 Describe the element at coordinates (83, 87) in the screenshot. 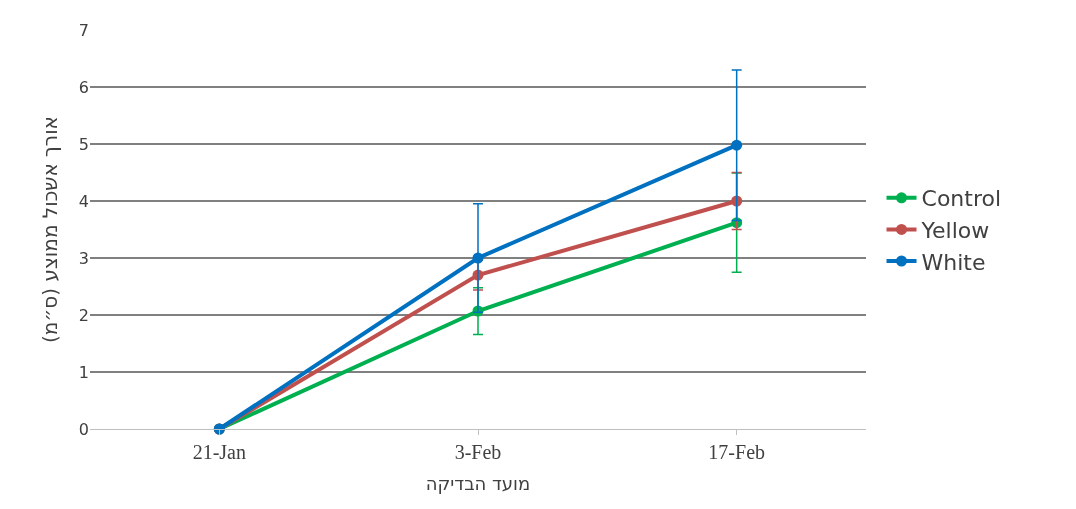

I see `y-tick-label: 6` at that location.